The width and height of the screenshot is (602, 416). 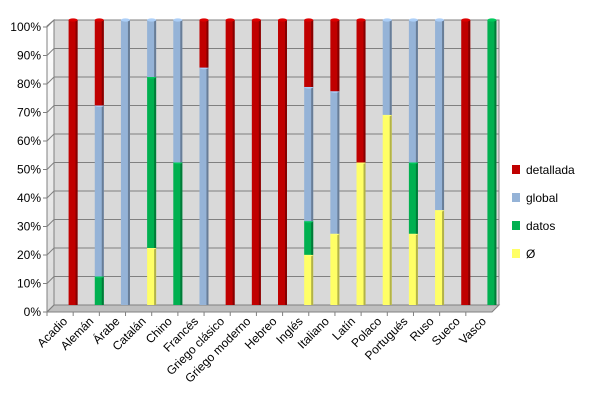 What do you see at coordinates (533, 226) in the screenshot?
I see `legend-item: datos` at bounding box center [533, 226].